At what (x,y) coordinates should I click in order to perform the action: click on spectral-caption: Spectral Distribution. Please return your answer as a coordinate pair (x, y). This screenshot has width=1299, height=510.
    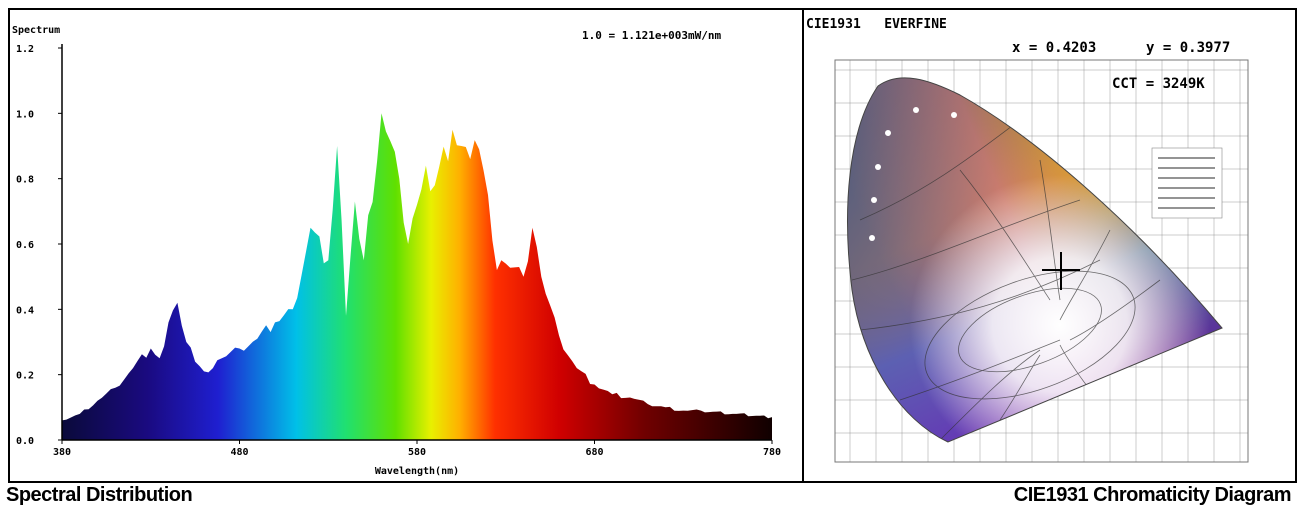
    Looking at the image, I should click on (99, 495).